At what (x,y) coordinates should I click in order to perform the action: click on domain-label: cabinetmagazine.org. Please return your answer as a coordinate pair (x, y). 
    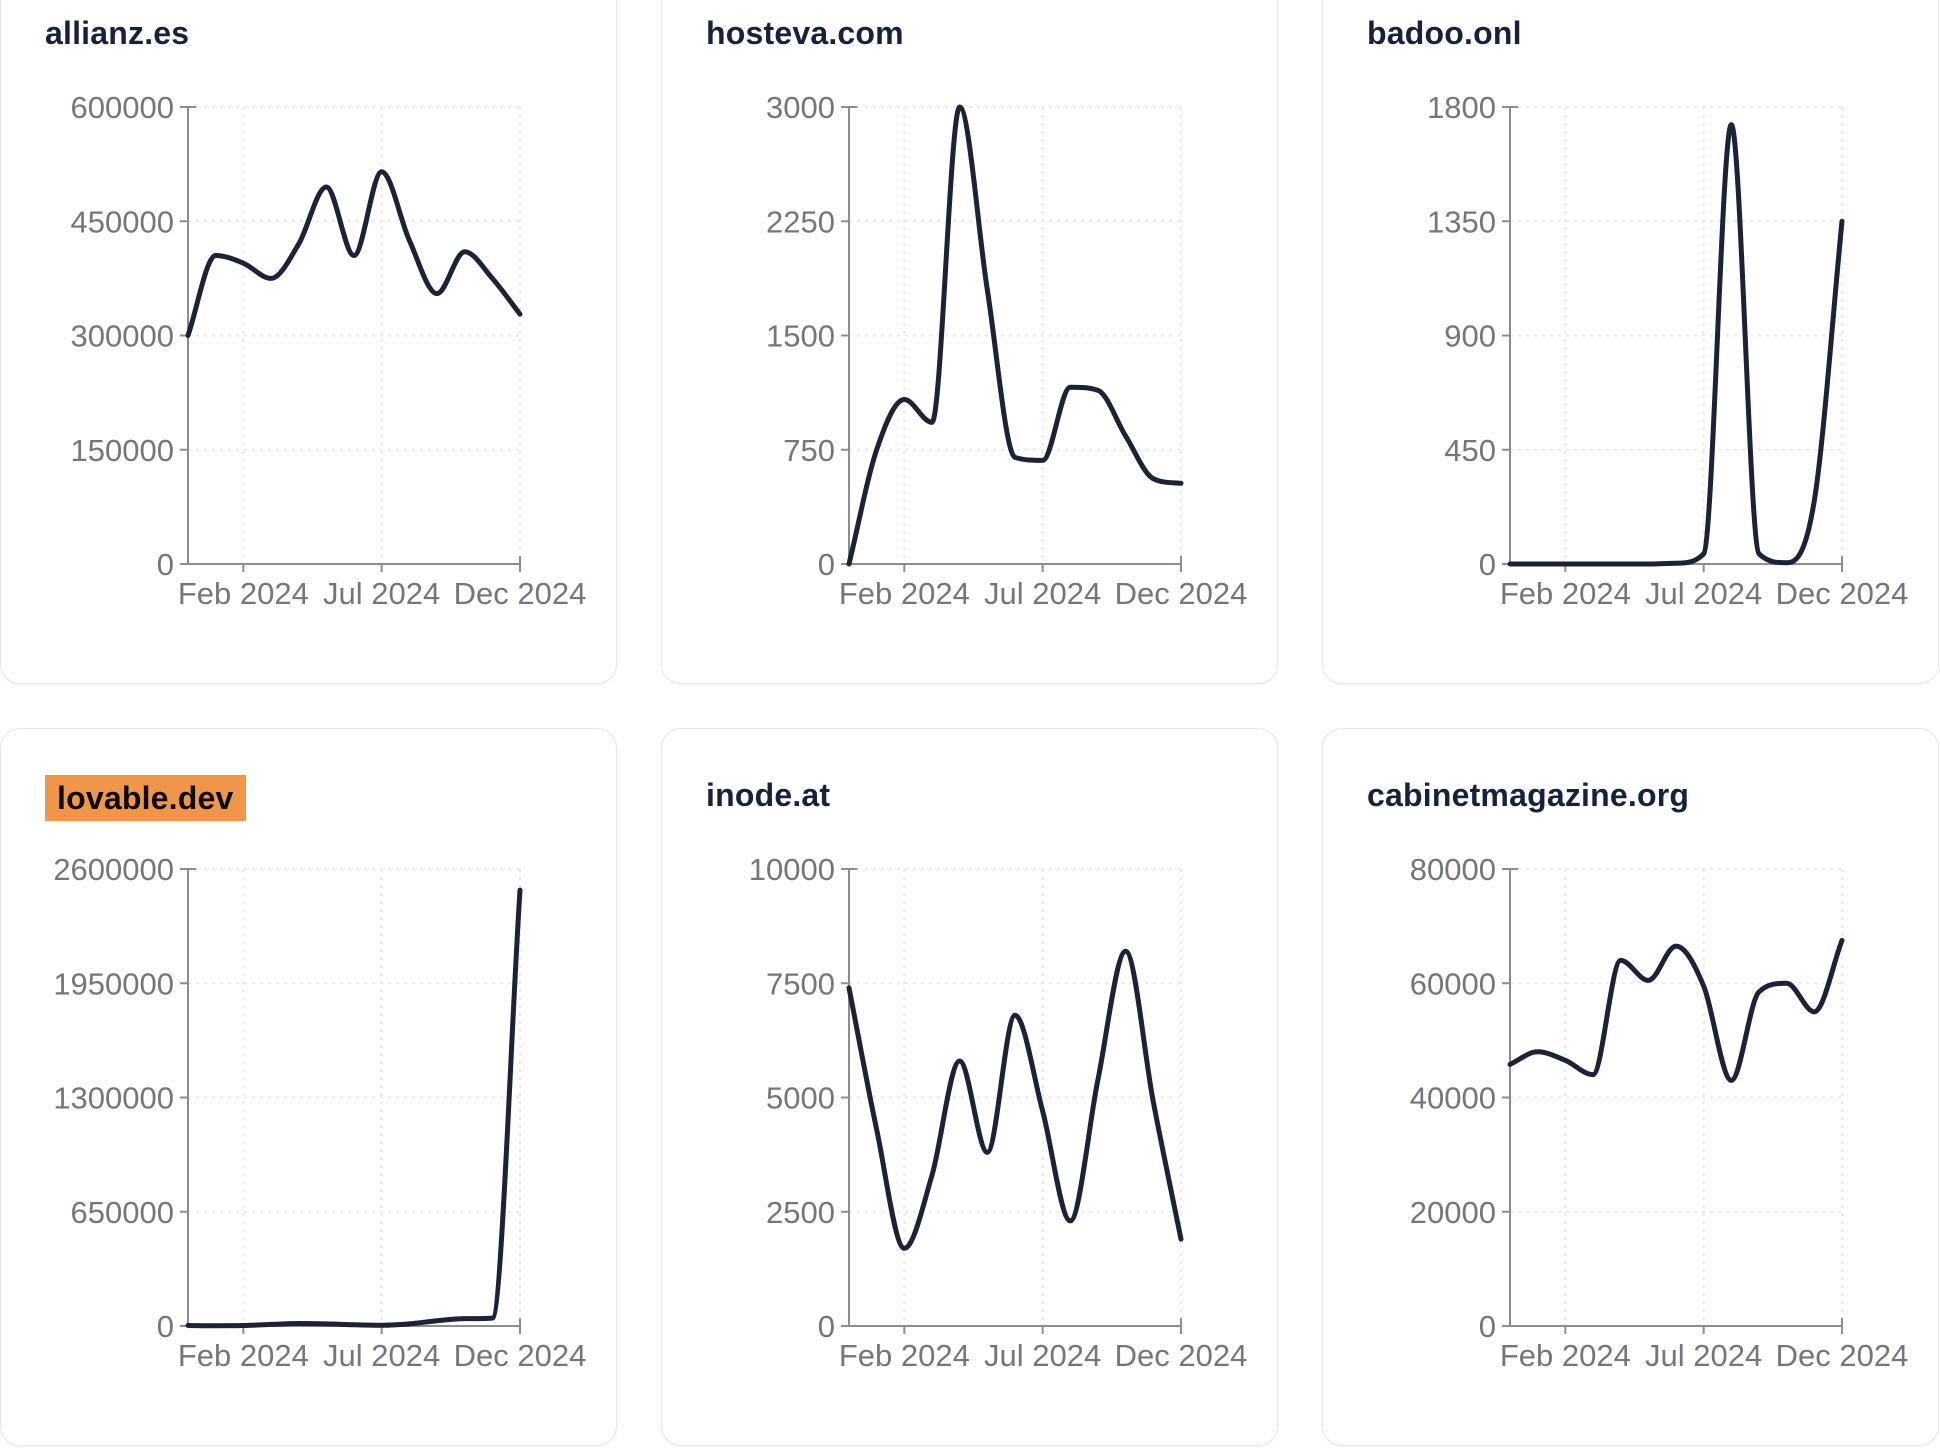
    Looking at the image, I should click on (1528, 795).